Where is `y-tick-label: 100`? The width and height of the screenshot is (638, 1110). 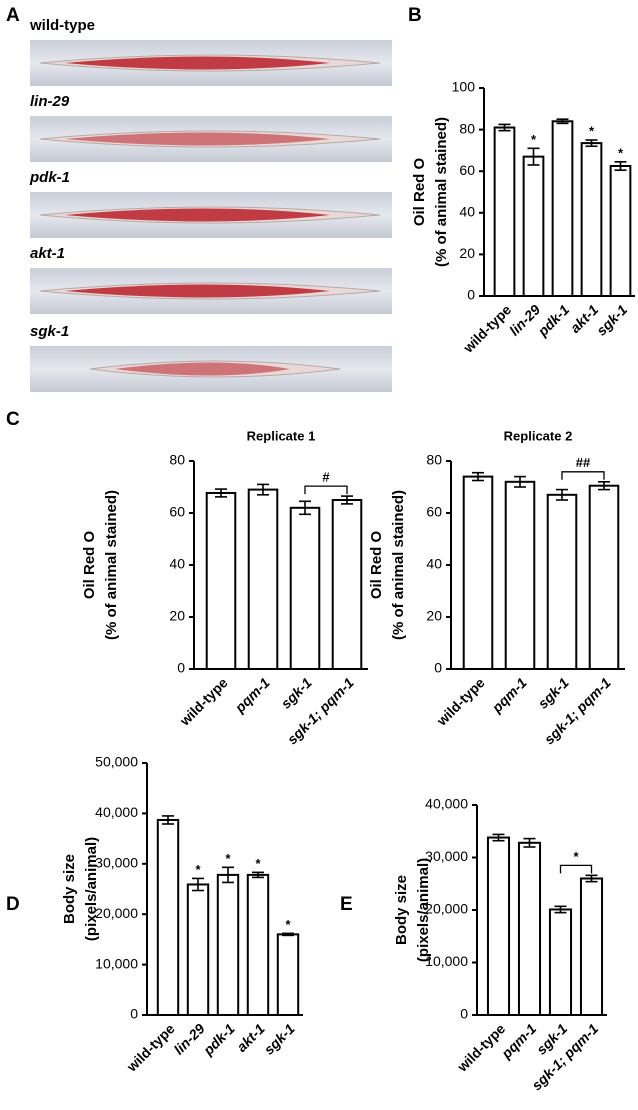 y-tick-label: 100 is located at coordinates (464, 87).